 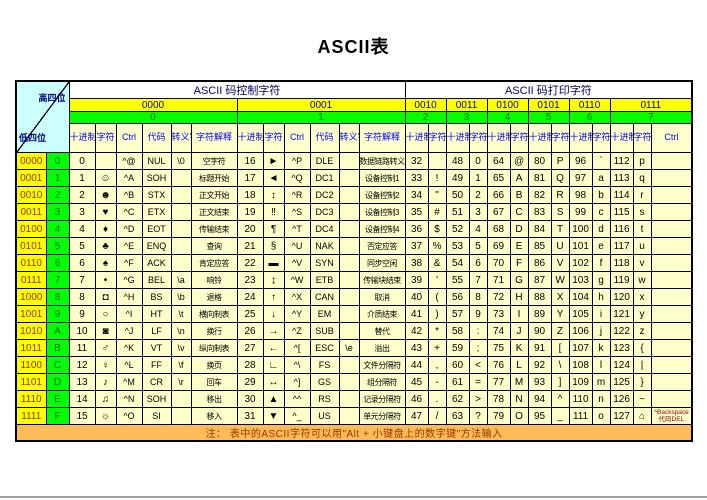 I want to click on meaning-cell: 替代, so click(x=382, y=331).